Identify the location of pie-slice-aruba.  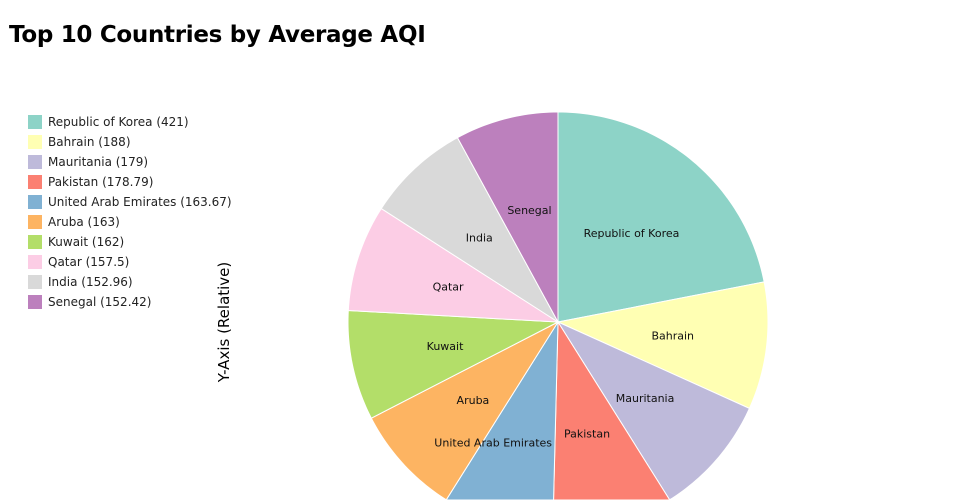
(465, 410).